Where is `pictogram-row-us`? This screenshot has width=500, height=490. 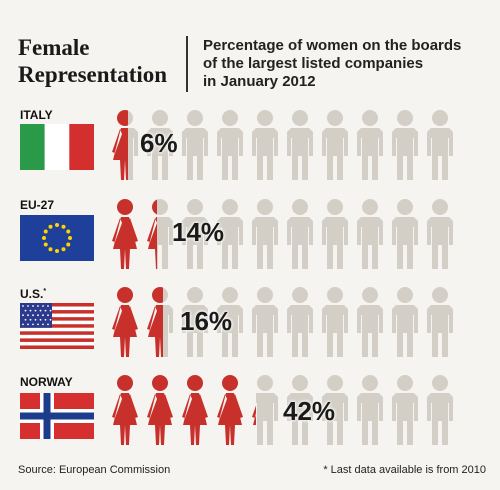 pictogram-row-us is located at coordinates (281, 322).